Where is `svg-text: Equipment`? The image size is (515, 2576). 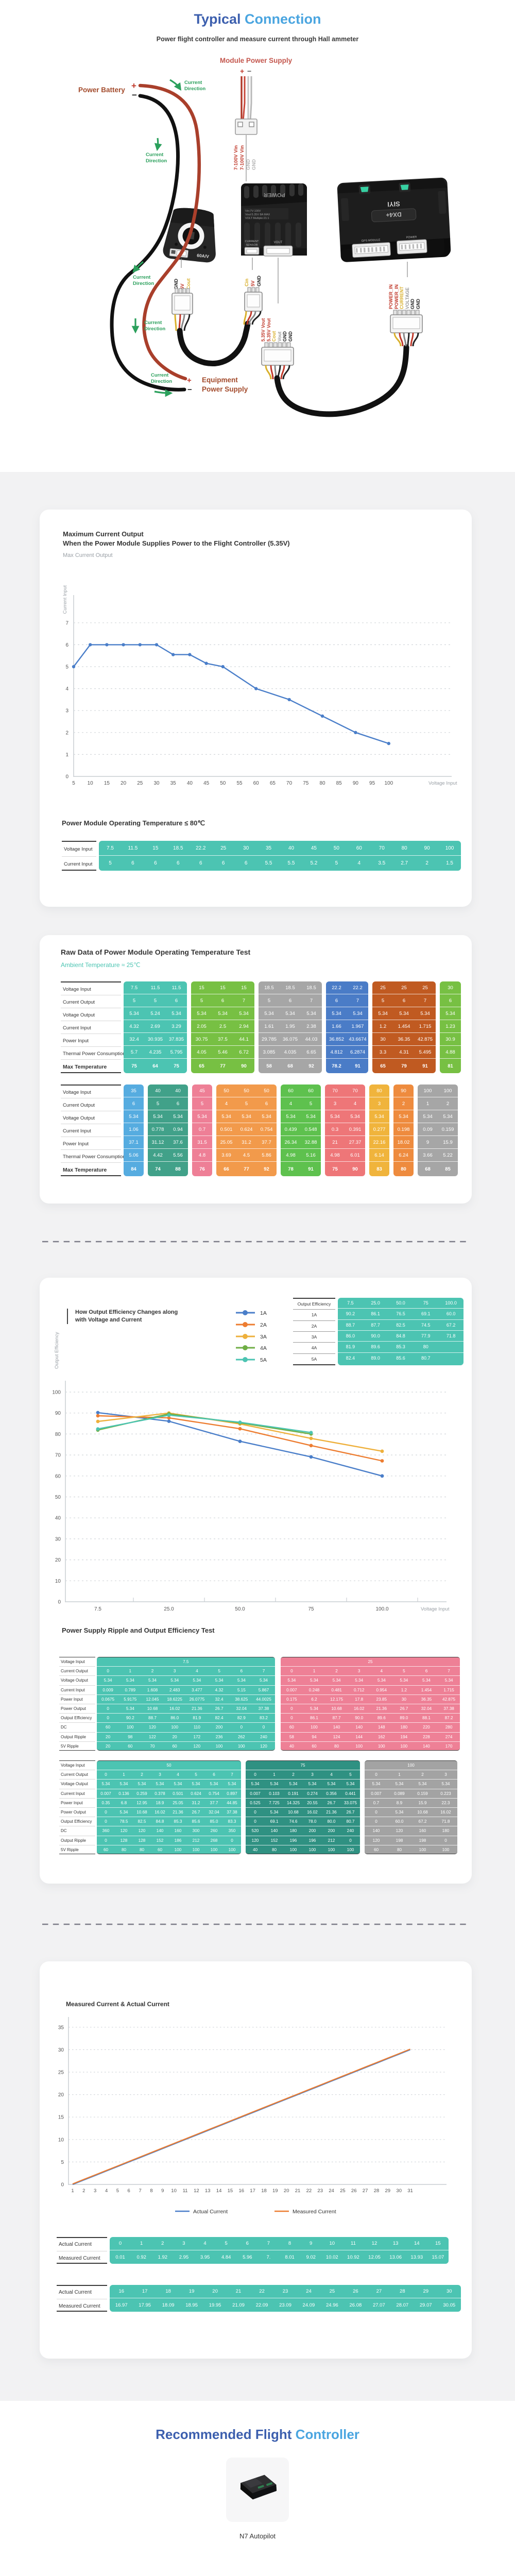 svg-text: Equipment is located at coordinates (220, 380).